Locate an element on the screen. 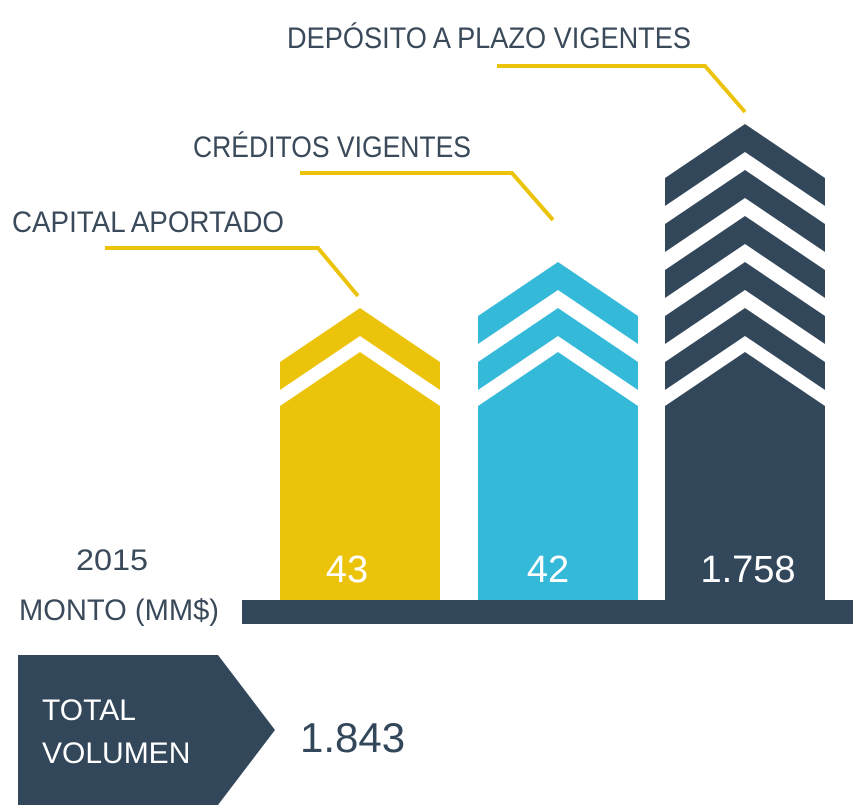 Image resolution: width=853 pixels, height=809 pixels. total-value: 1.843 is located at coordinates (352, 737).